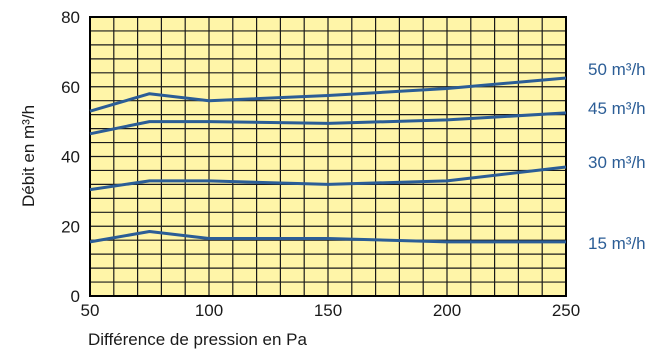 The height and width of the screenshot is (356, 671). What do you see at coordinates (447, 310) in the screenshot?
I see `x-tick-label: 200` at bounding box center [447, 310].